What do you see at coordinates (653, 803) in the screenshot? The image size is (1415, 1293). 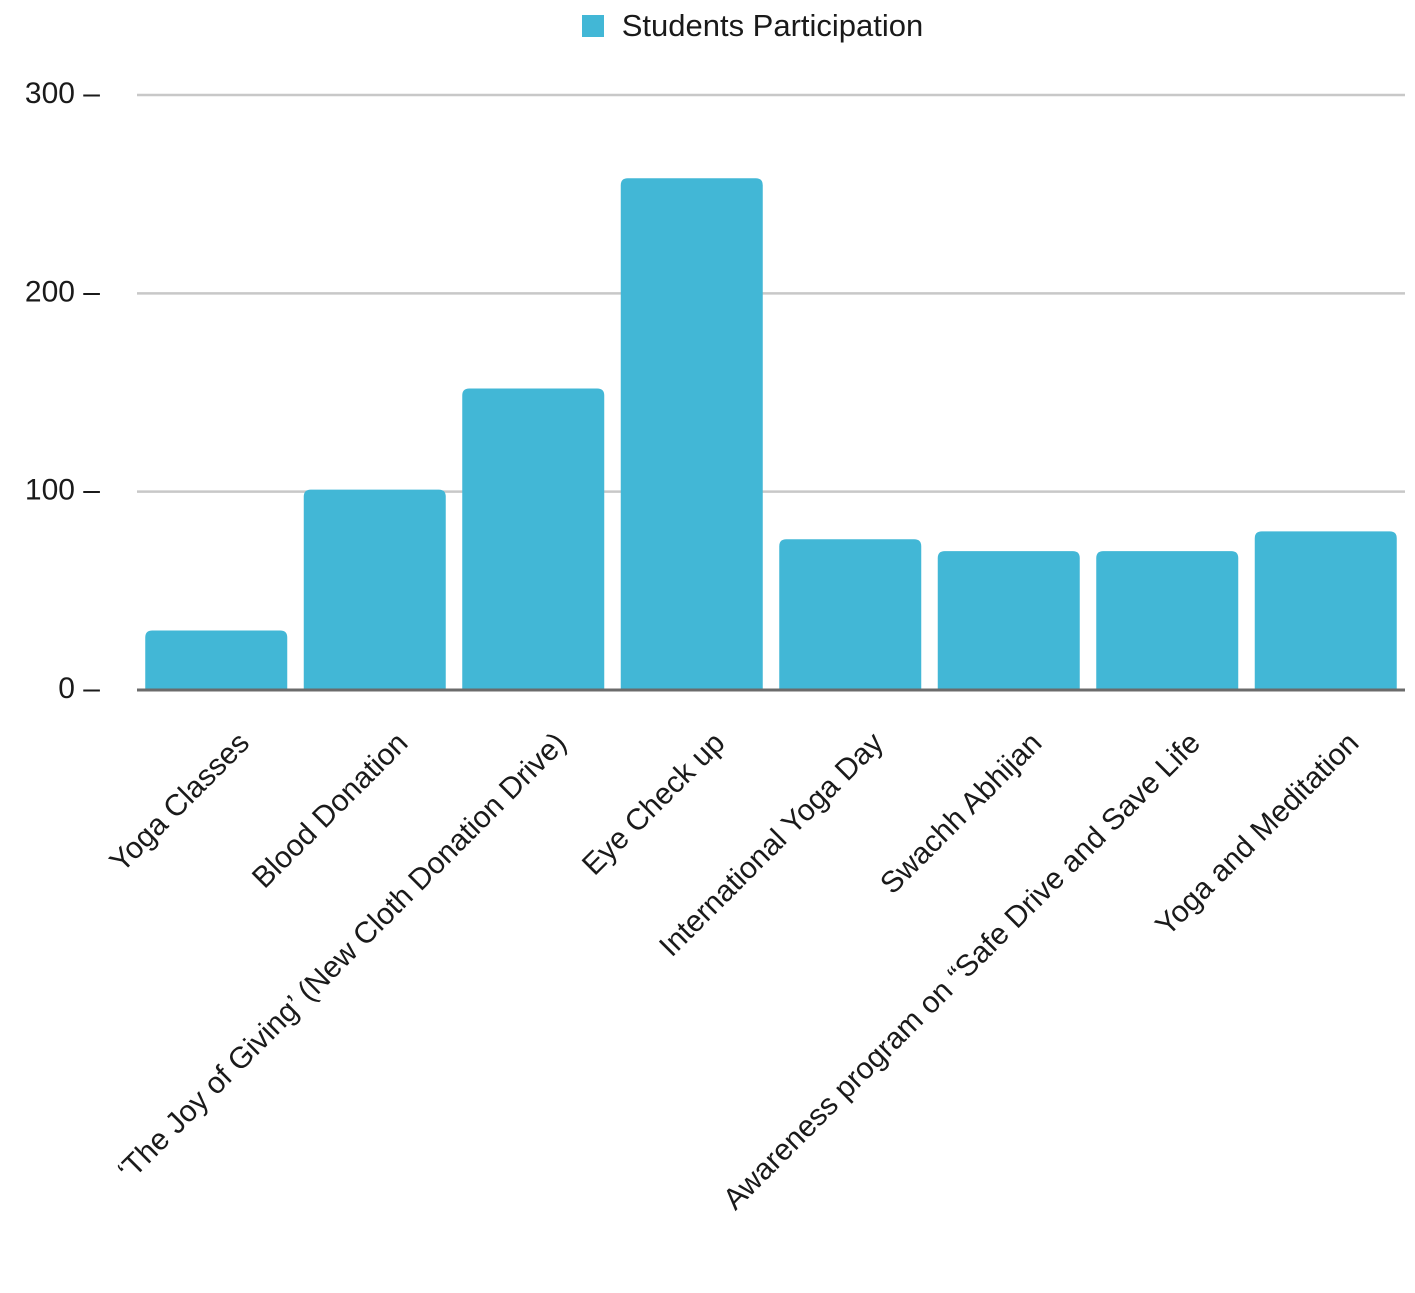 I see `x-tick-label: Eye Check up` at bounding box center [653, 803].